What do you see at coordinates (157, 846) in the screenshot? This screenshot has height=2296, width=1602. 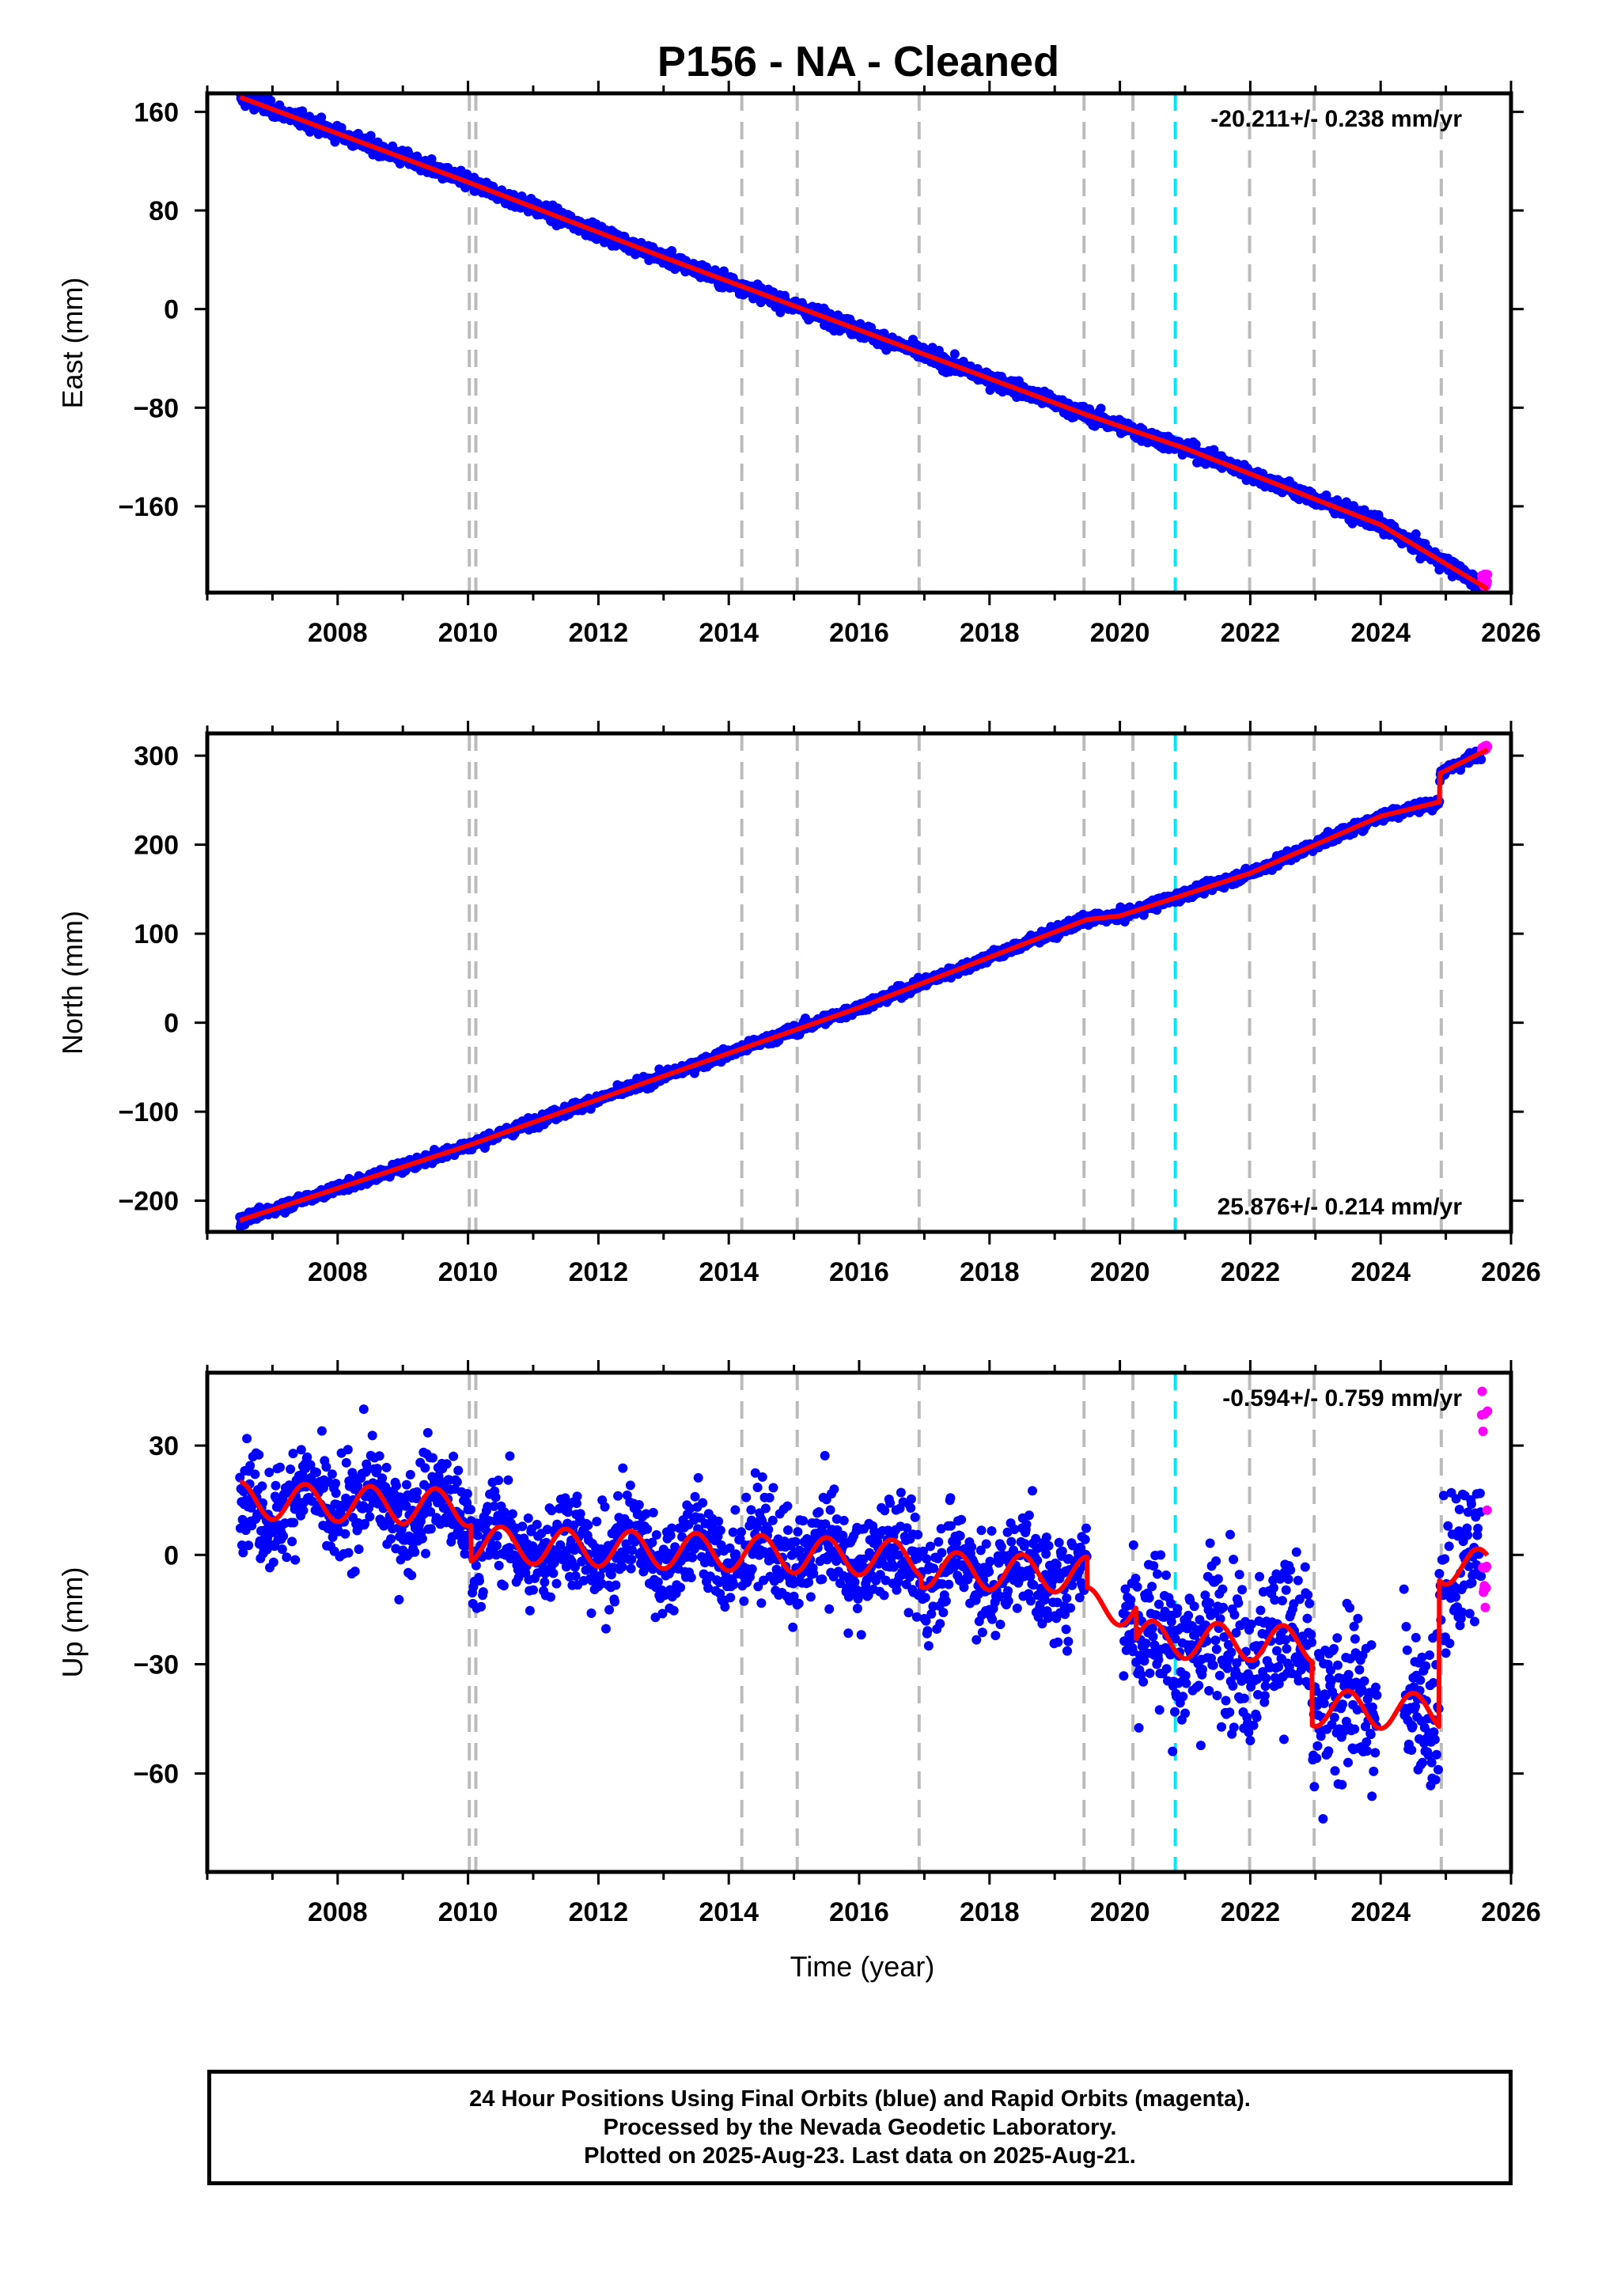 I see `north-y-tick-label: 200` at bounding box center [157, 846].